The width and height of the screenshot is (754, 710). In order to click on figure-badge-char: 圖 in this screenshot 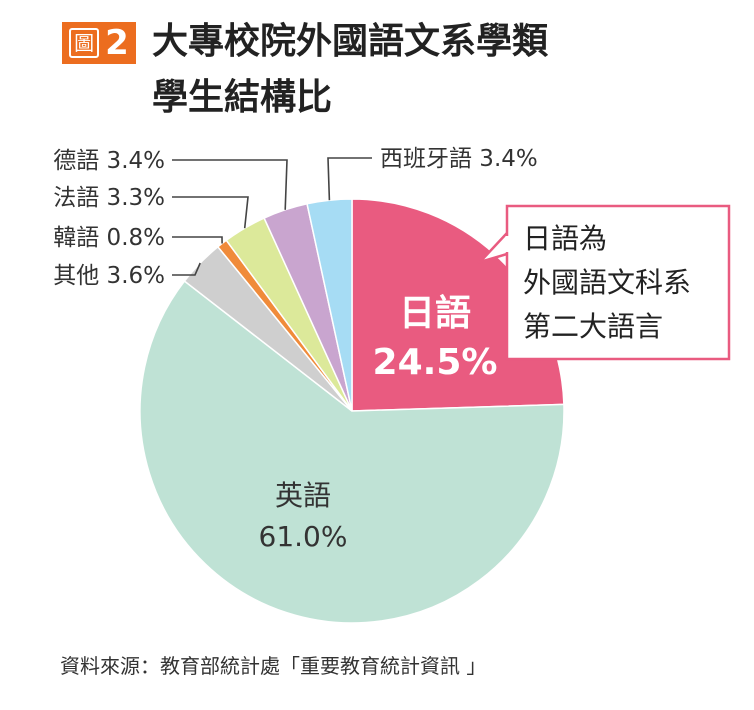, I will do `click(84, 43)`.